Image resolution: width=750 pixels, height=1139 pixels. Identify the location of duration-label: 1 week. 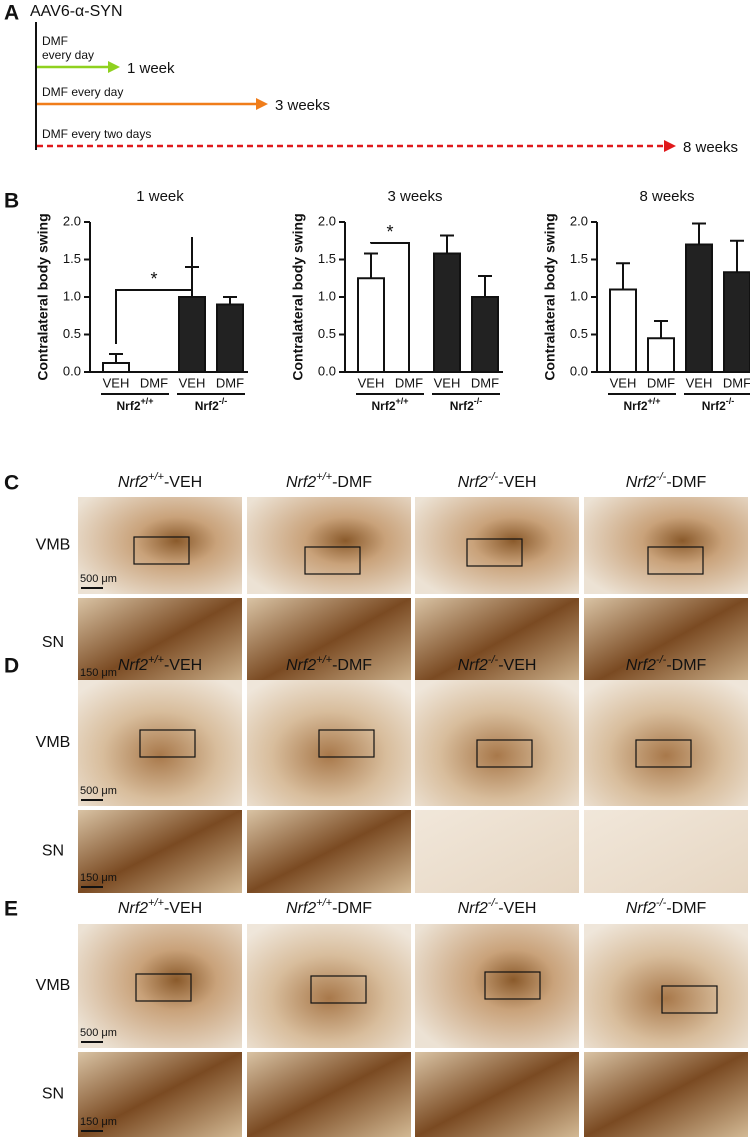
(151, 68).